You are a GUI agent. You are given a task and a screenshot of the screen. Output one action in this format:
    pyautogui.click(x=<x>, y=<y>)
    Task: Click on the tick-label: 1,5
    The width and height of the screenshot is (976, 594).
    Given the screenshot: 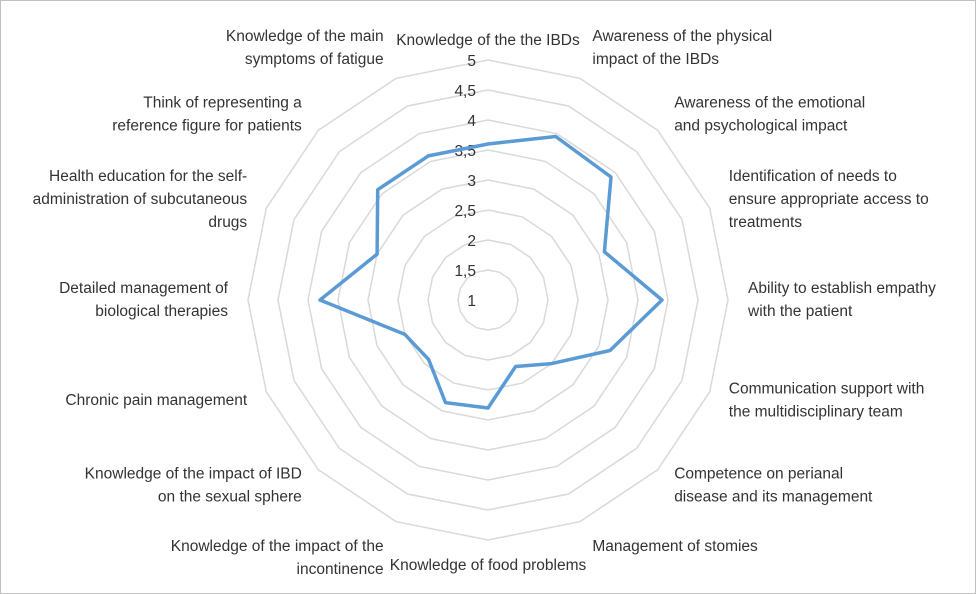 What is the action you would take?
    pyautogui.click(x=465, y=271)
    